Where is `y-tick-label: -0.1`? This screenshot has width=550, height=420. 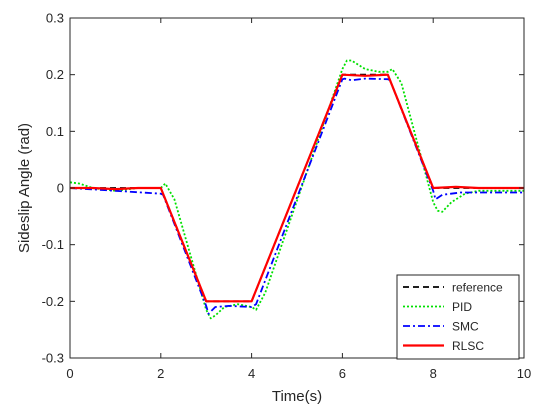
y-tick-label: -0.1 is located at coordinates (53, 244).